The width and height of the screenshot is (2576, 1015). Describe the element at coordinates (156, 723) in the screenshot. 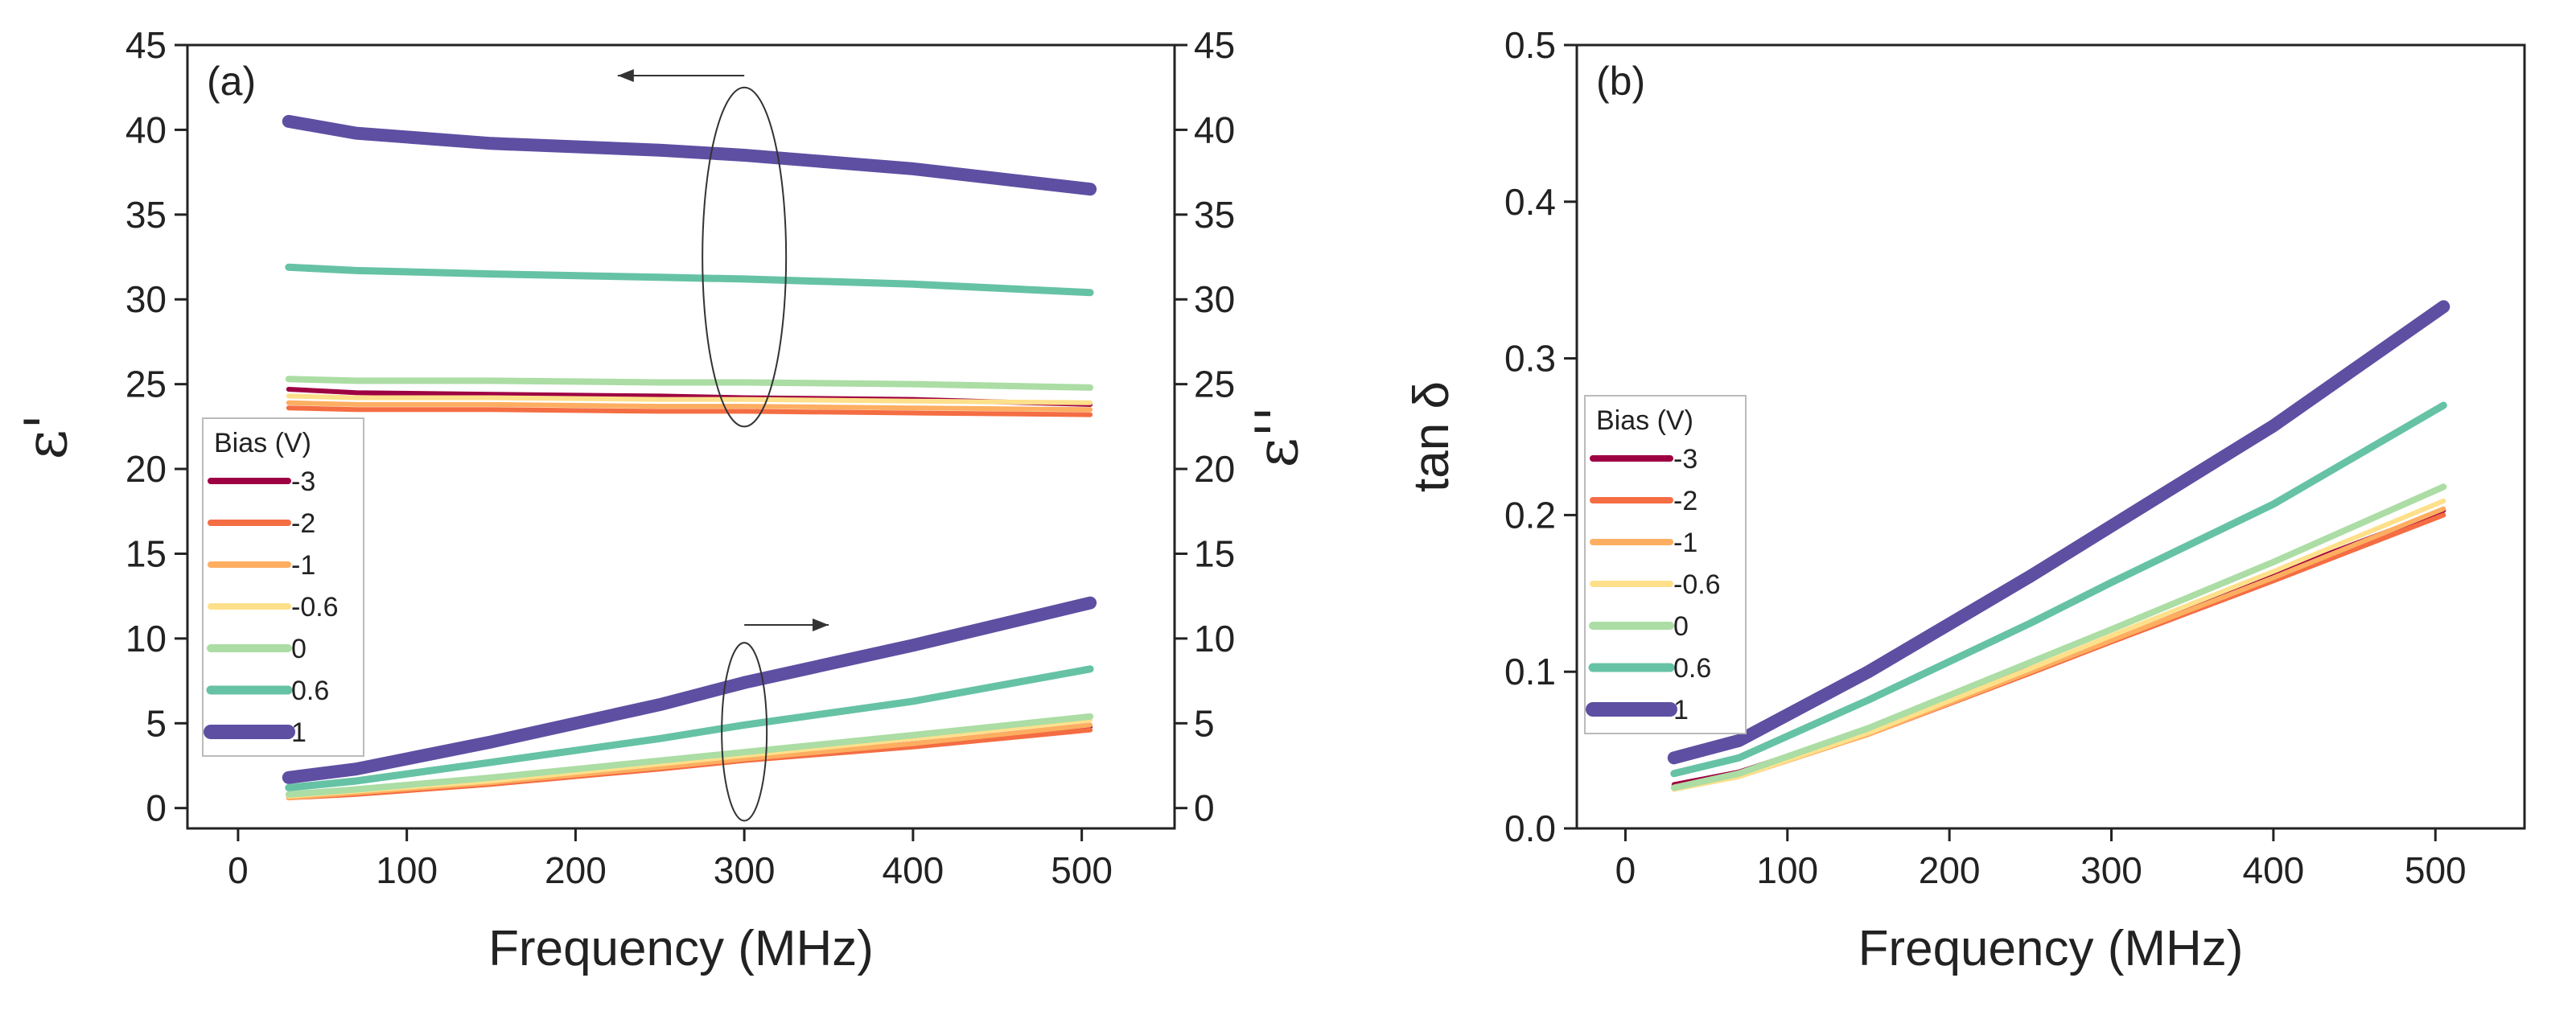

I see `y-tick-label: 5` at that location.